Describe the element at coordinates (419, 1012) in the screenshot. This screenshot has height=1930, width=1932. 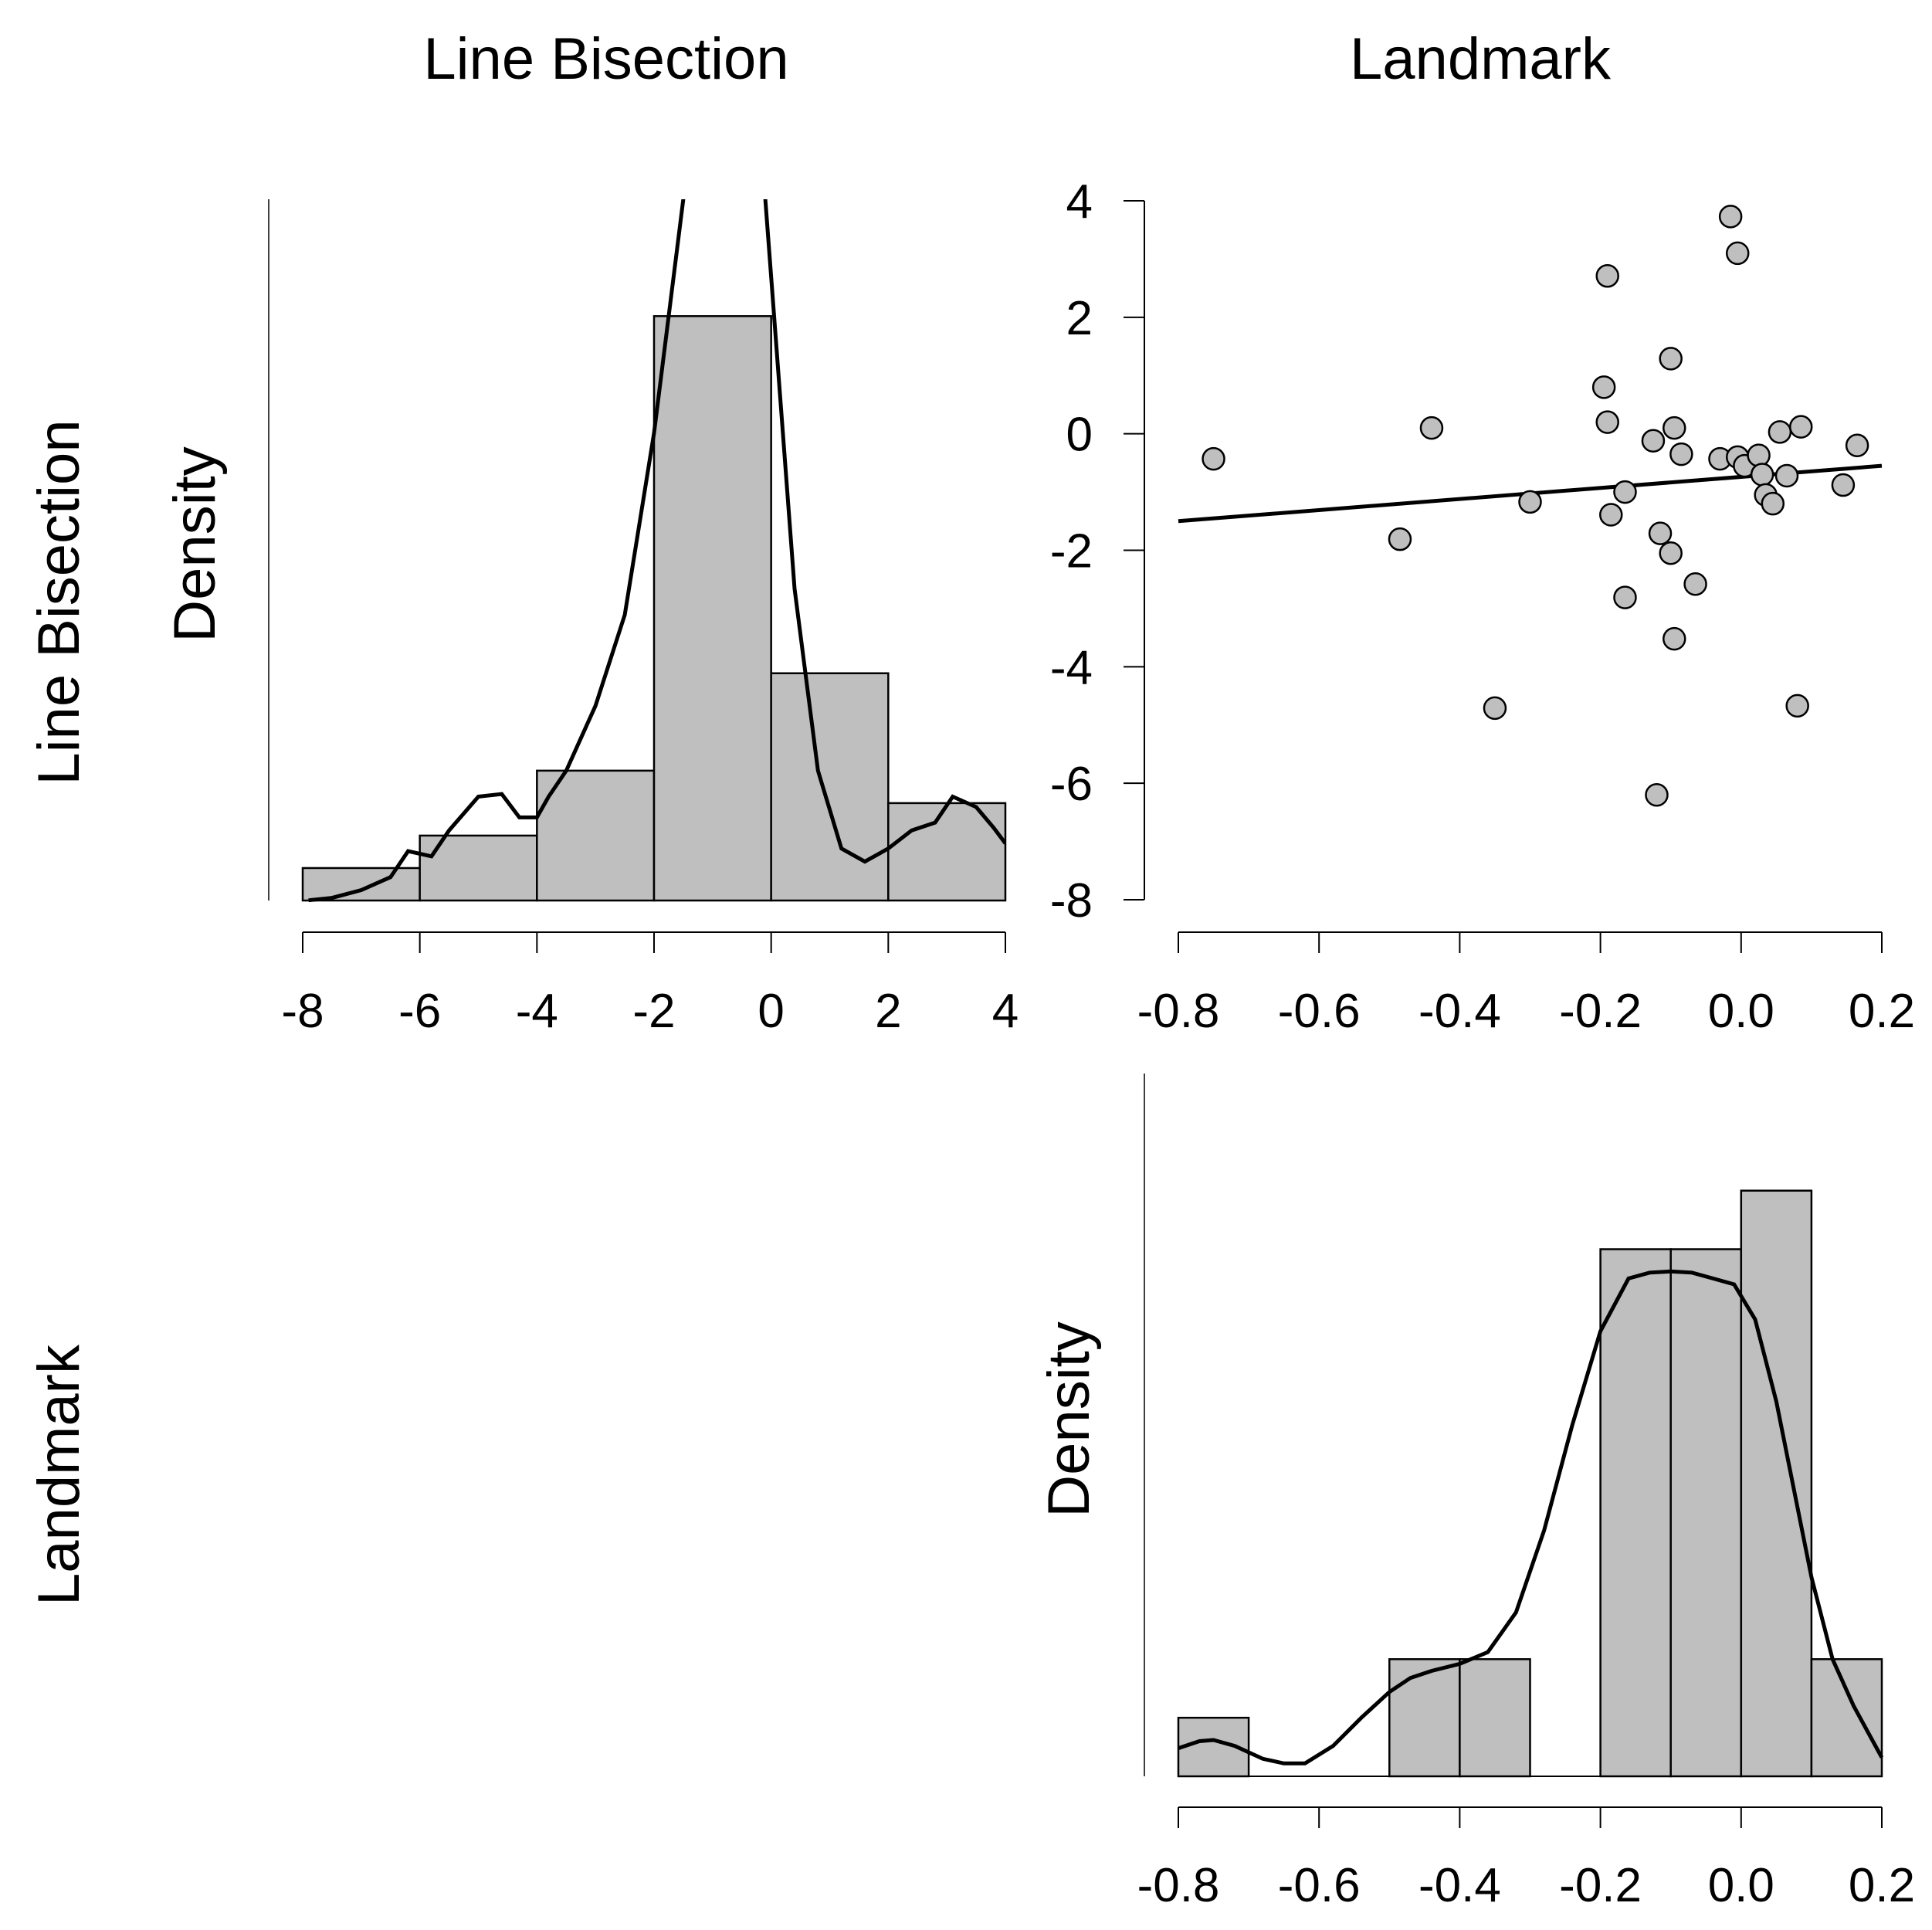
I see `lb-x-tick-label: -6` at that location.